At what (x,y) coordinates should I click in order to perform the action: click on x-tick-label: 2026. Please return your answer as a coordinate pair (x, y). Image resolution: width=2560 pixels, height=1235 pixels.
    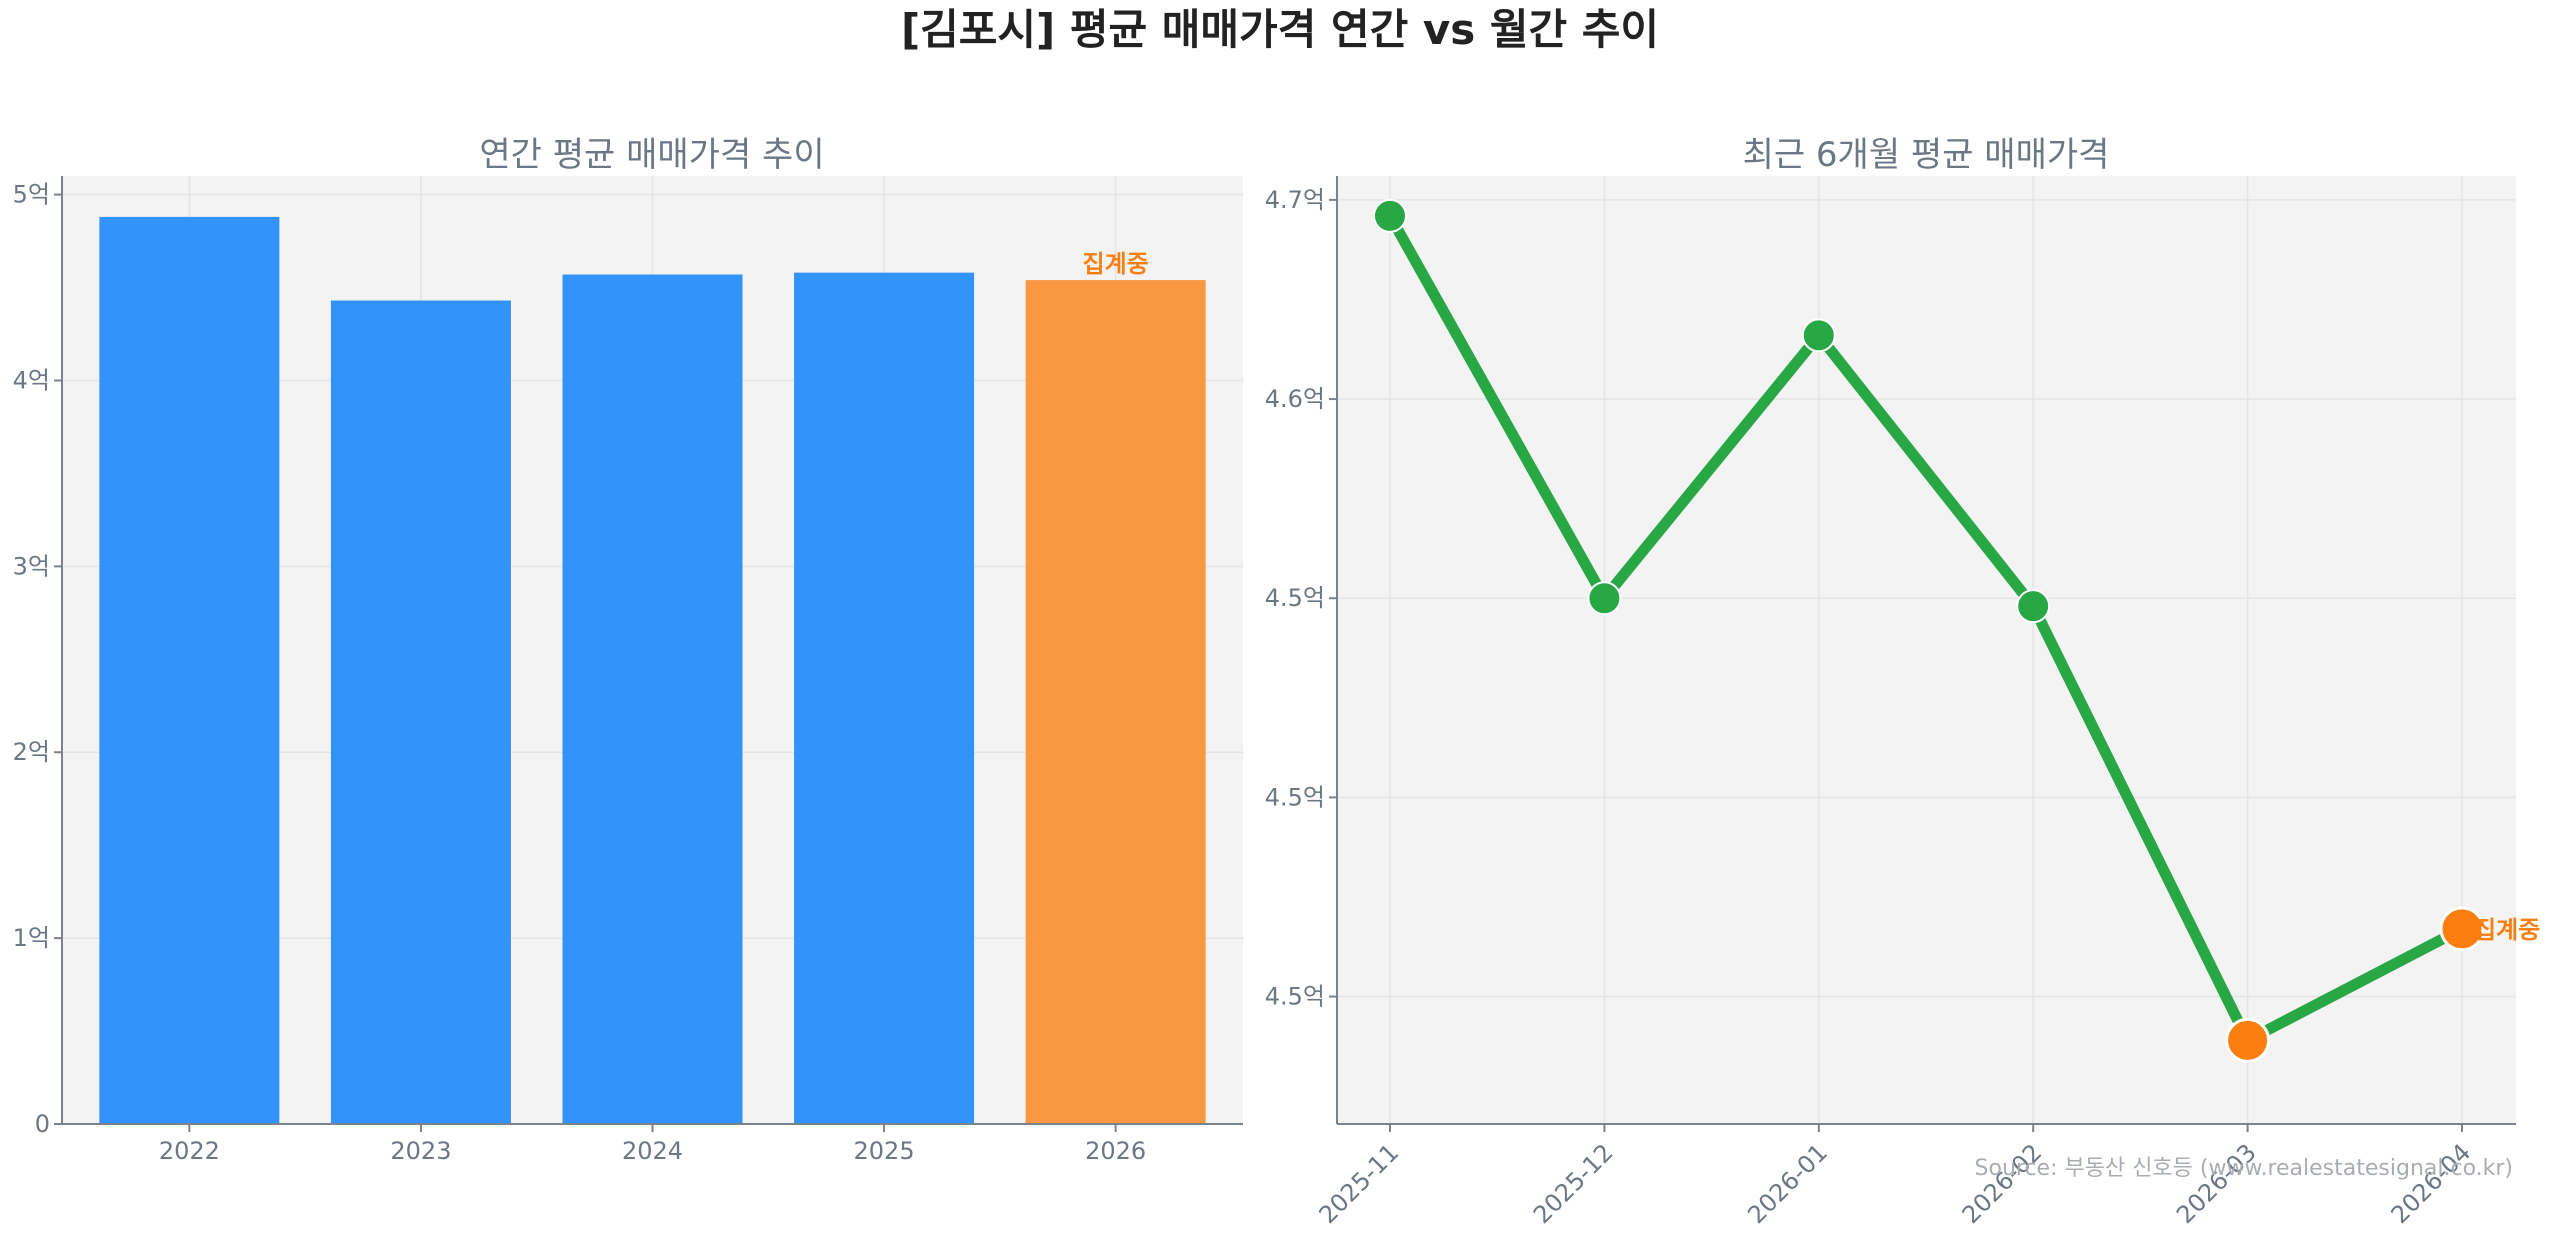
    Looking at the image, I should click on (1115, 1151).